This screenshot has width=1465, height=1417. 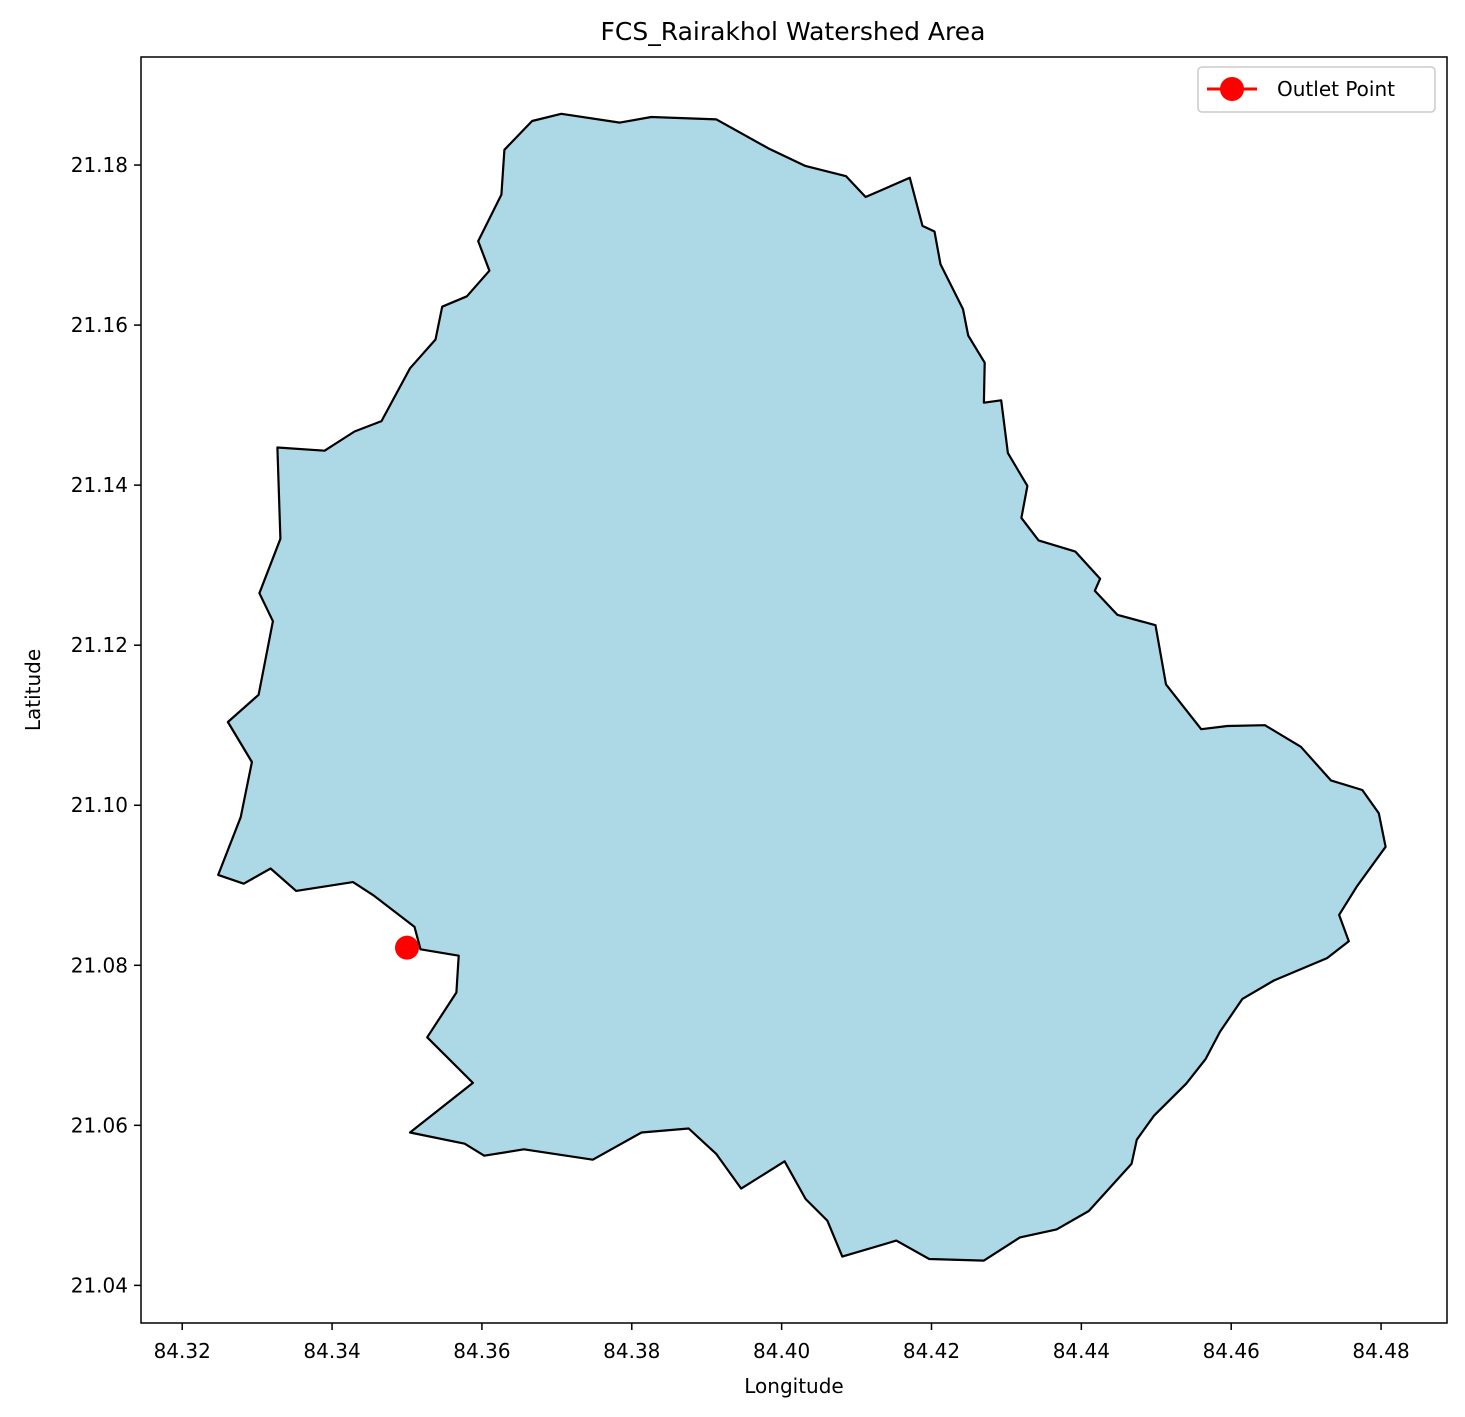 What do you see at coordinates (1232, 89) in the screenshot?
I see `legend-marker-swatch` at bounding box center [1232, 89].